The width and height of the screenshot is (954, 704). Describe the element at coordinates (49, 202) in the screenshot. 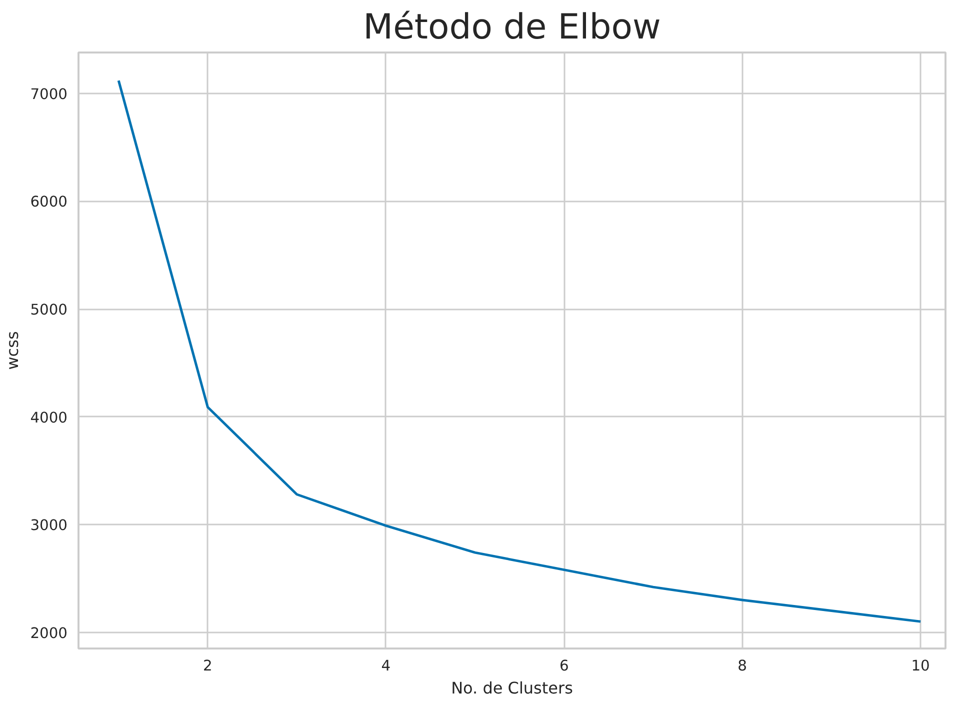

I see `y-tick-label: 6000` at that location.